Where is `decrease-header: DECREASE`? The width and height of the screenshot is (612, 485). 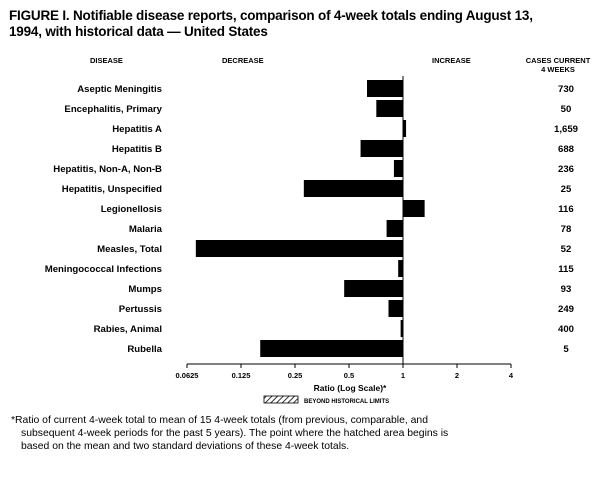 decrease-header: DECREASE is located at coordinates (243, 60).